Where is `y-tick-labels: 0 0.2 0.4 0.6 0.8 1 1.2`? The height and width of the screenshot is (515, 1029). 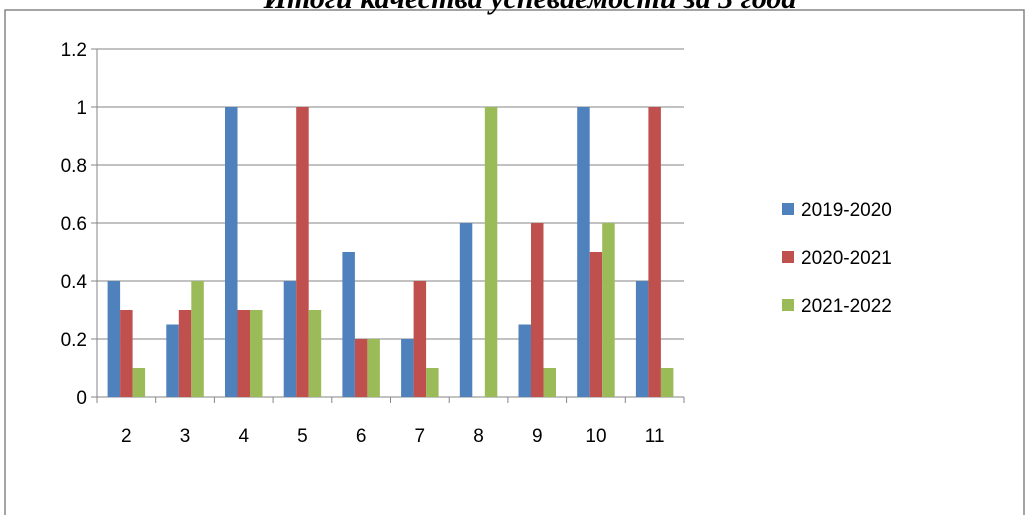
y-tick-labels: 0 0.2 0.4 0.6 0.8 1 1.2 is located at coordinates (74, 224).